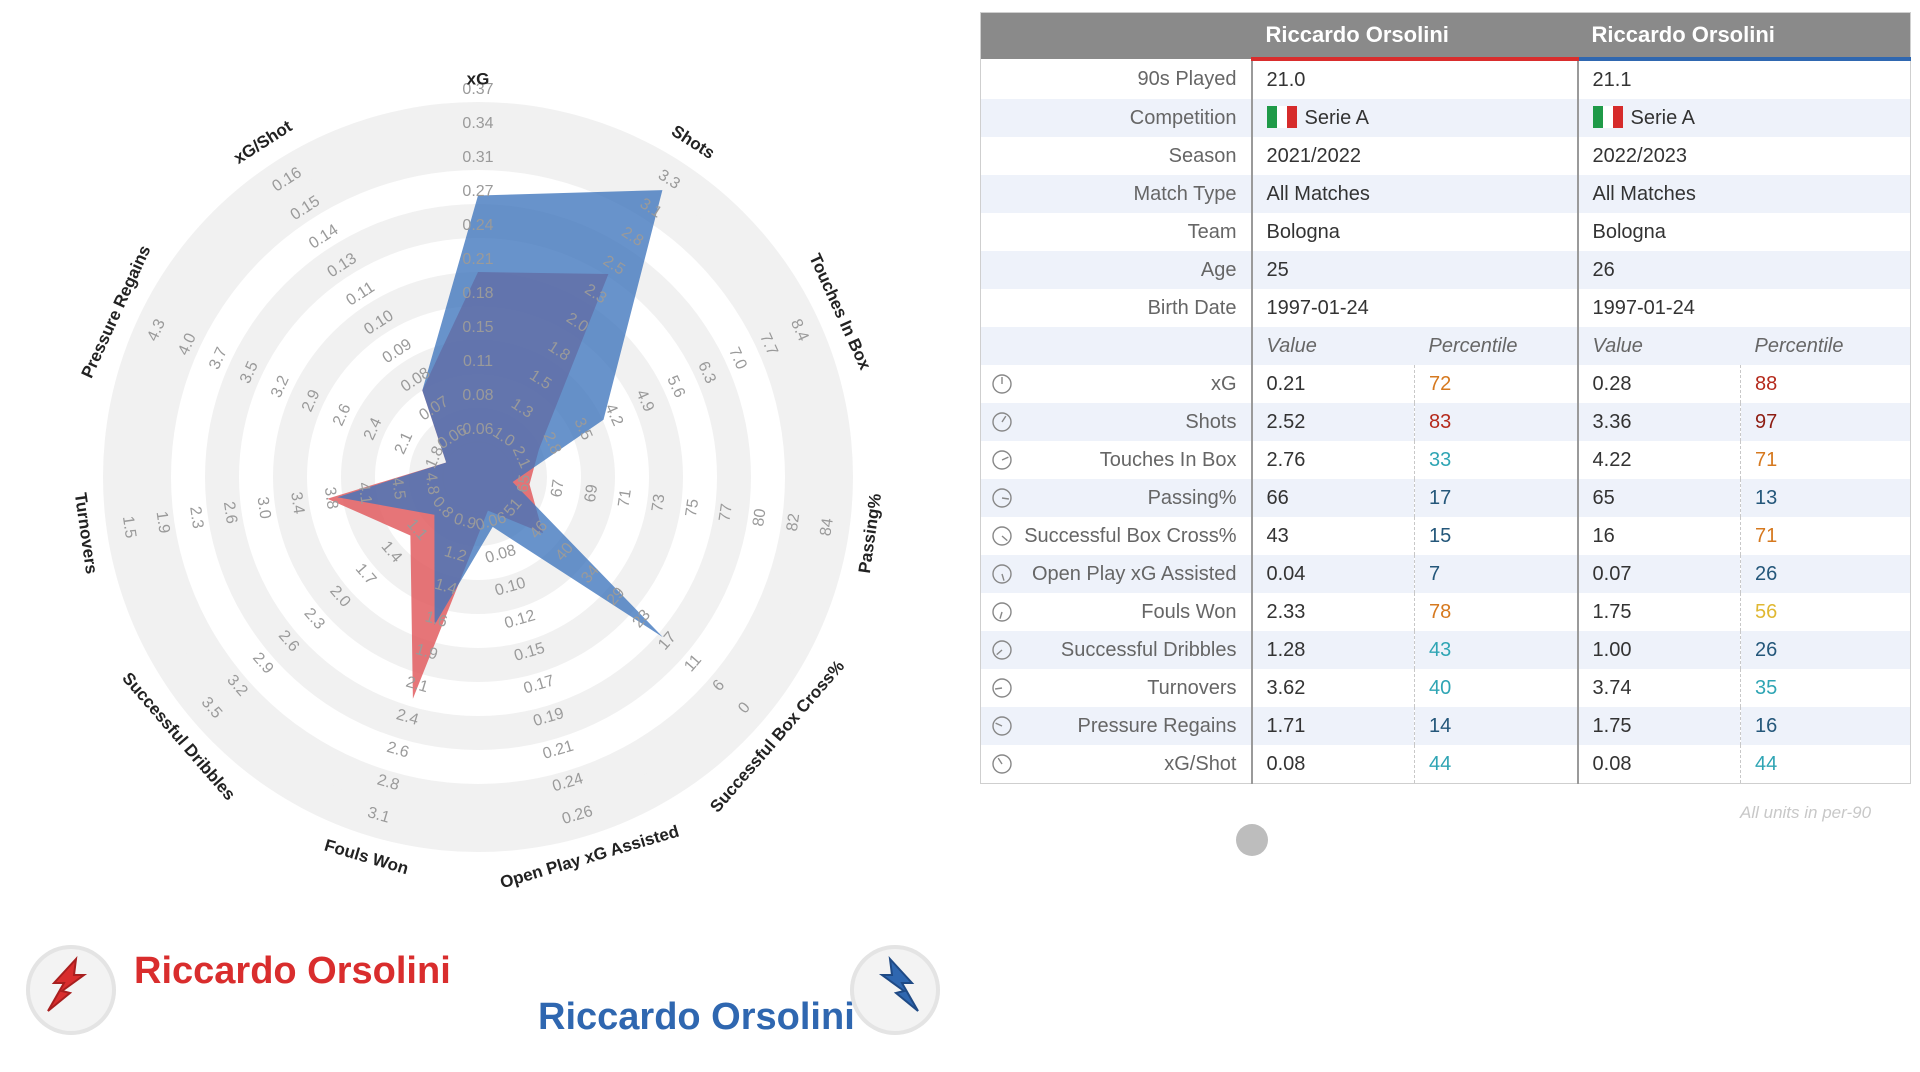  I want to click on metric-value-player2: 1.00, so click(1658, 650).